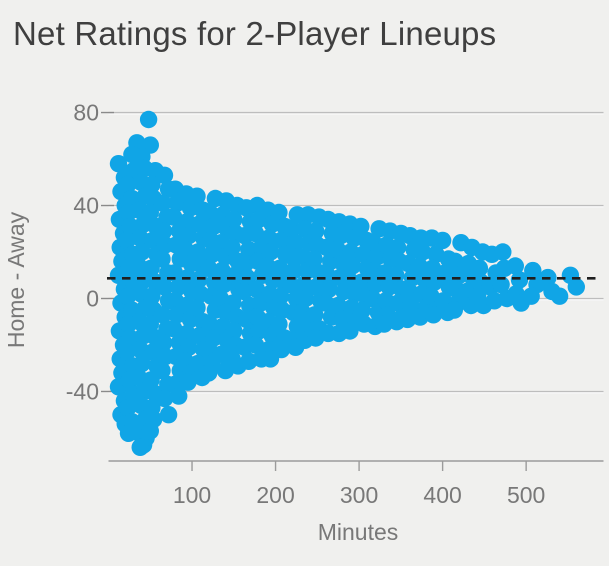 The width and height of the screenshot is (609, 566). I want to click on x-tick-label: 400, so click(442, 495).